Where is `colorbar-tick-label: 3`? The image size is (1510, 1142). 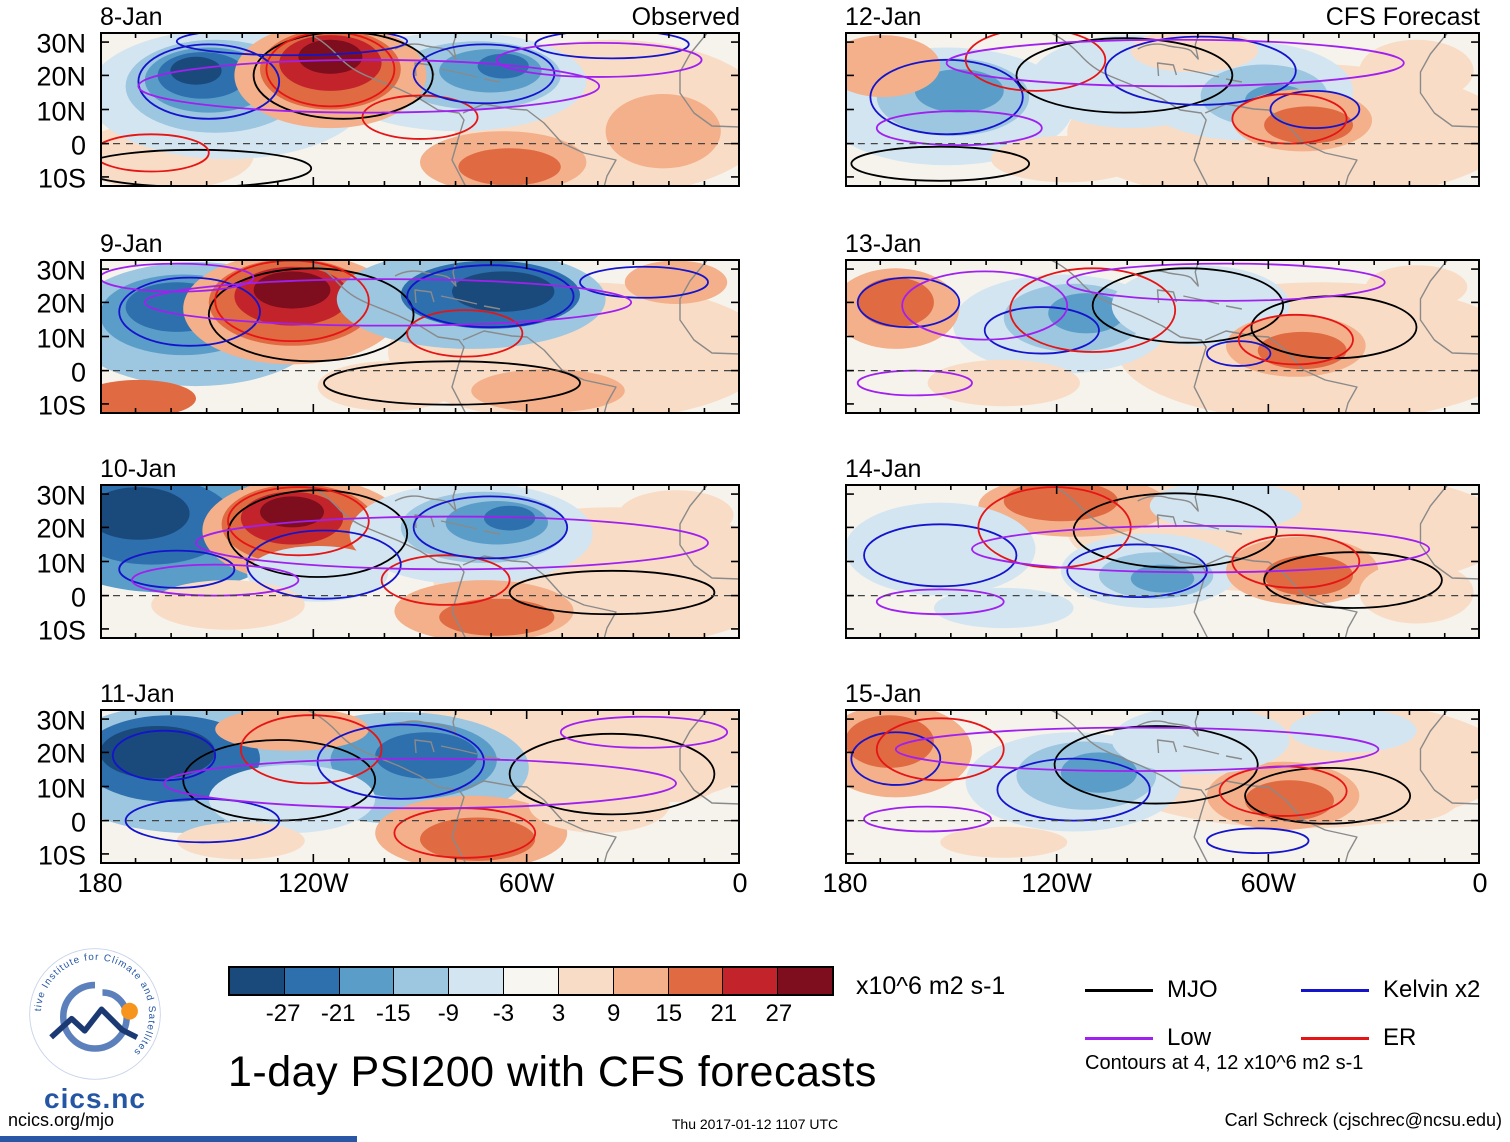 colorbar-tick-label: 3 is located at coordinates (558, 1013).